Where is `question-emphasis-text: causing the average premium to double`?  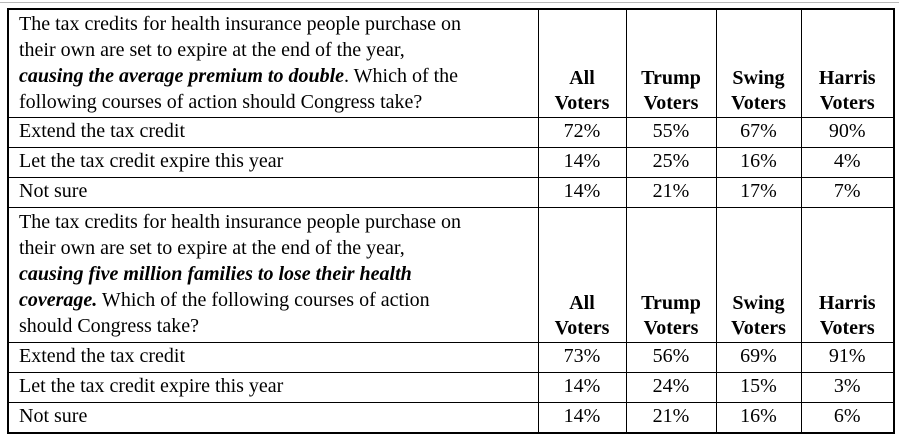 question-emphasis-text: causing the average premium to double is located at coordinates (181, 76).